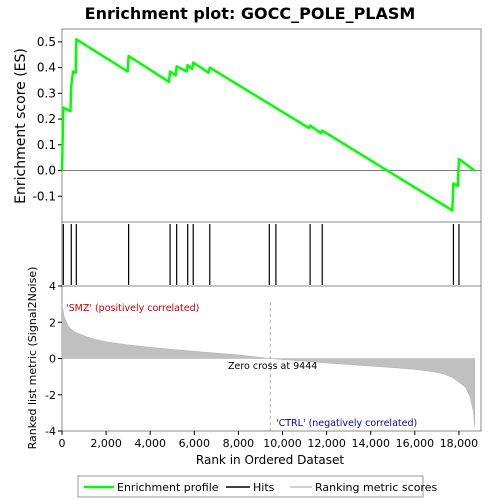  Describe the element at coordinates (459, 443) in the screenshot. I see `x-tick-label: 18,000` at that location.